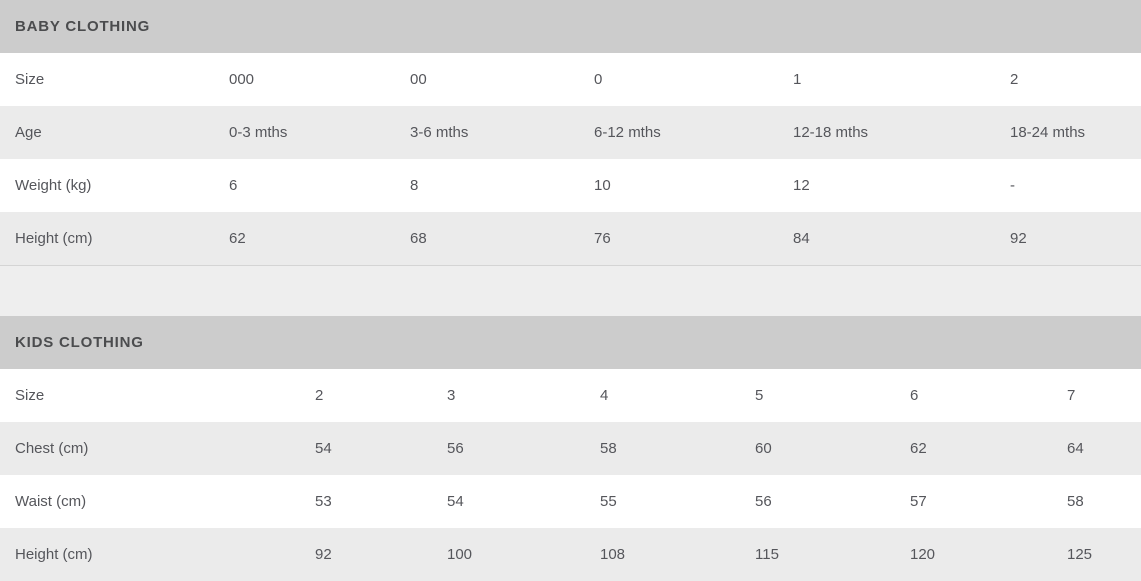 This screenshot has height=581, width=1141. Describe the element at coordinates (258, 132) in the screenshot. I see `cell-value: 0-3 mths` at that location.